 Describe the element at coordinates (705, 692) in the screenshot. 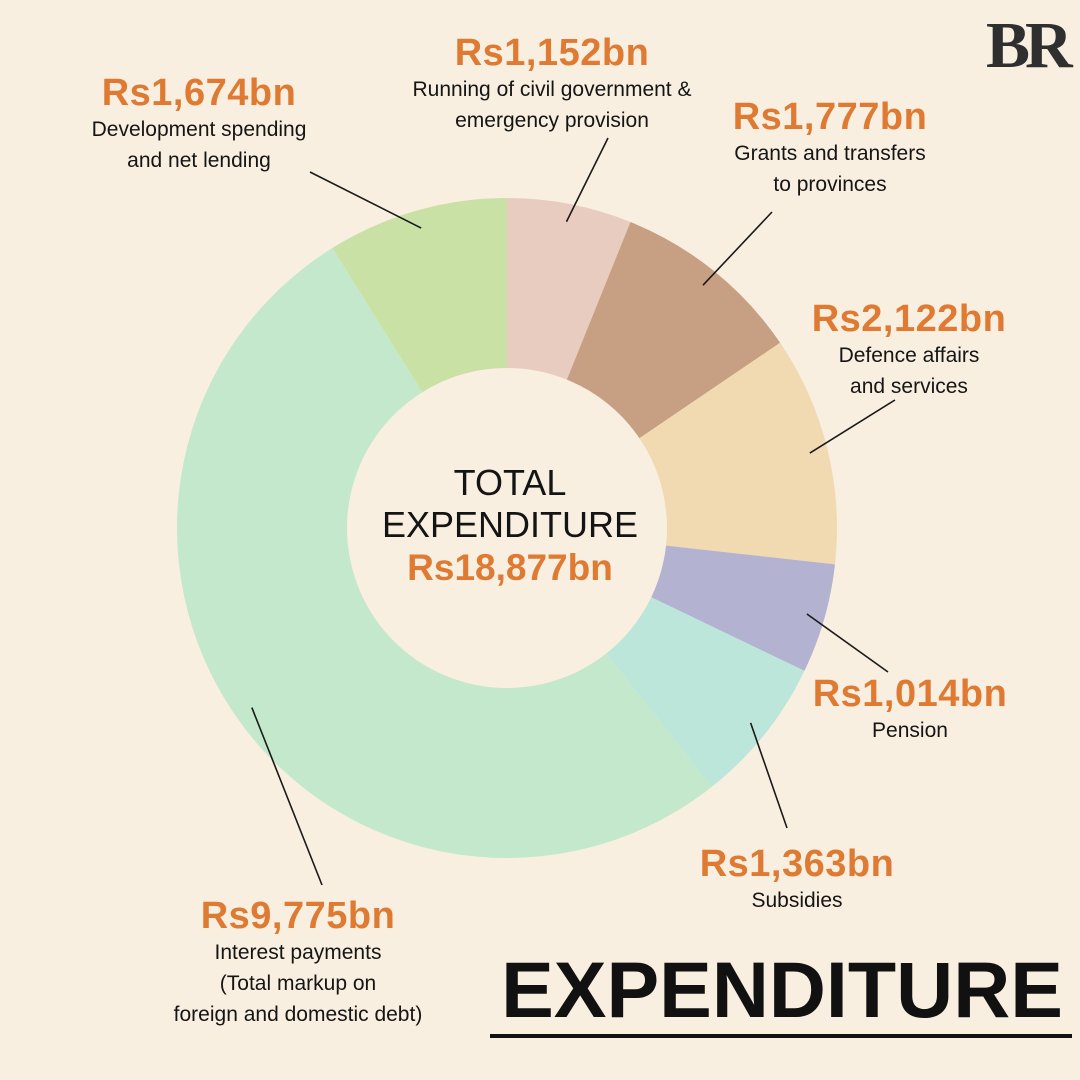

I see `slice-subsidies` at that location.